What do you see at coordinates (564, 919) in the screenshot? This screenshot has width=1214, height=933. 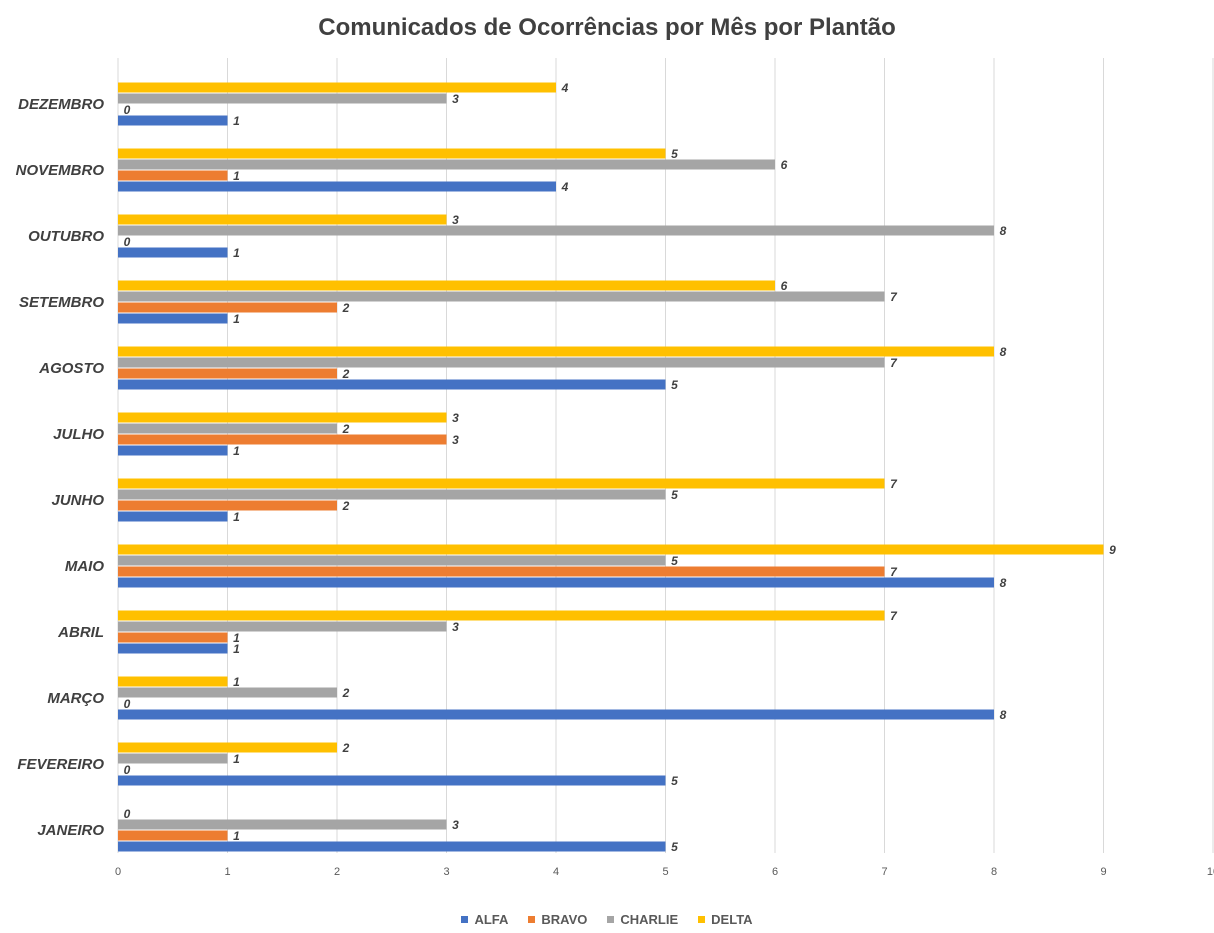 I see `legend-label: BRAVO` at bounding box center [564, 919].